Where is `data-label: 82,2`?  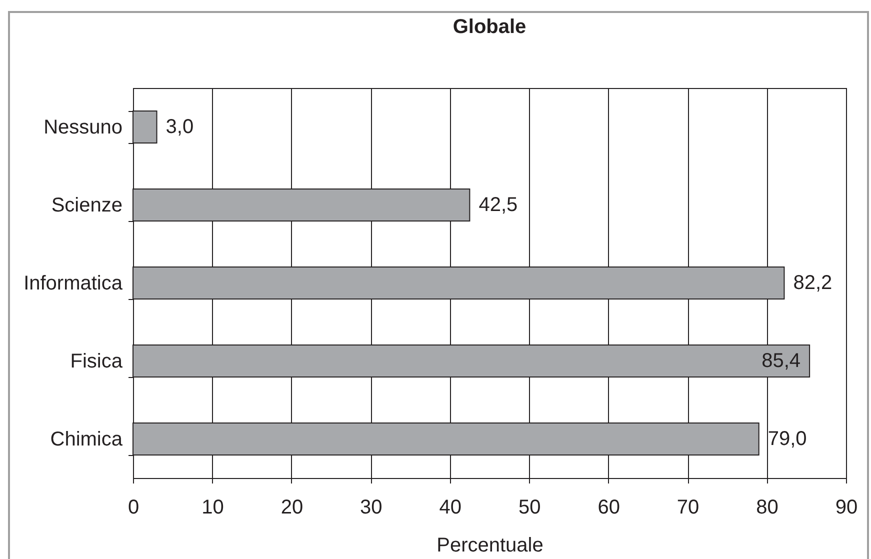
data-label: 82,2 is located at coordinates (812, 283).